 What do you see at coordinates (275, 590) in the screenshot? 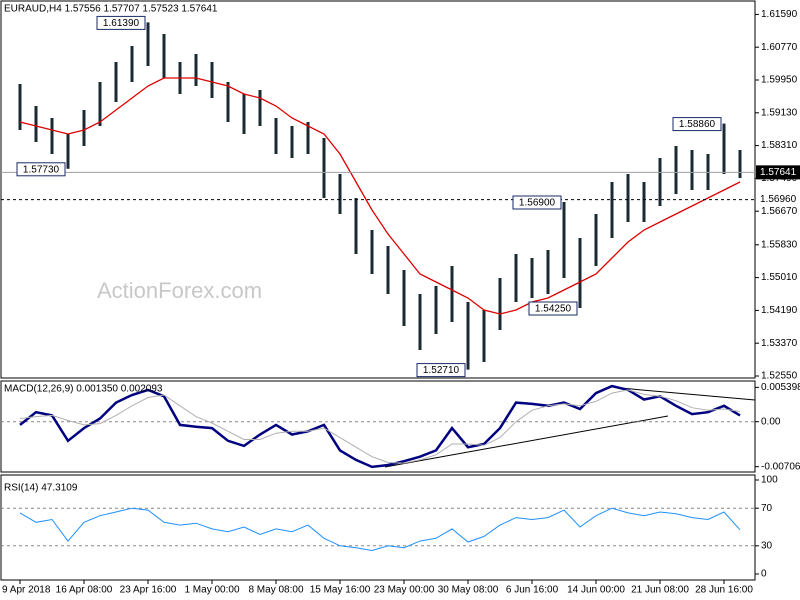
I see `x-tick-label: 8 May 08:00` at bounding box center [275, 590].